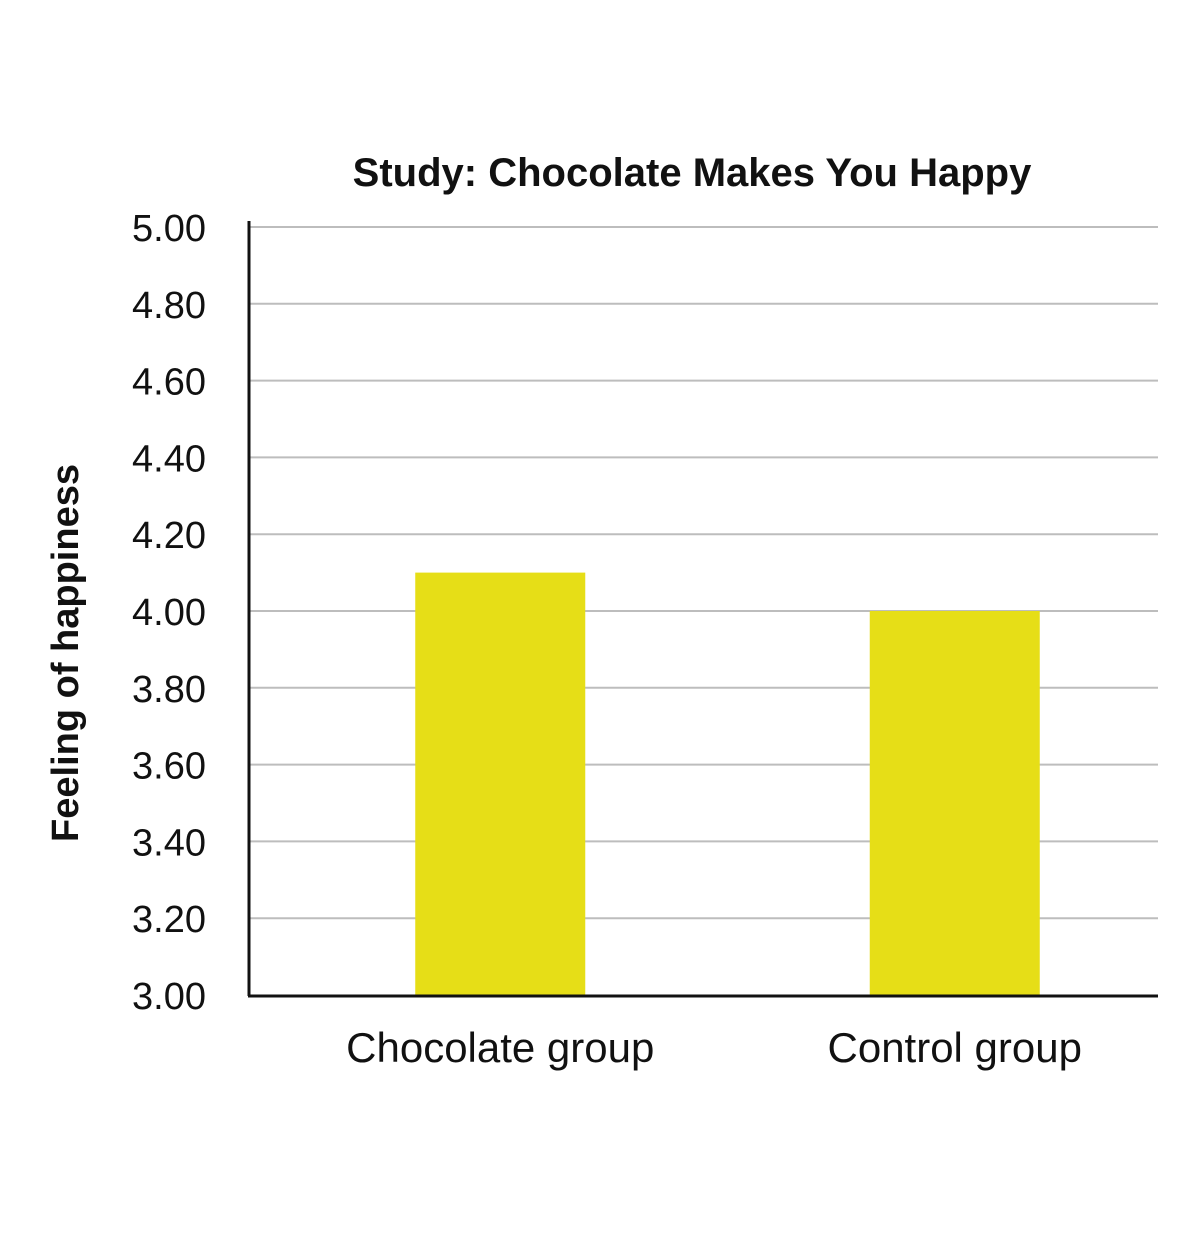 The width and height of the screenshot is (1201, 1242). I want to click on y-tick-label: 3.80, so click(169, 690).